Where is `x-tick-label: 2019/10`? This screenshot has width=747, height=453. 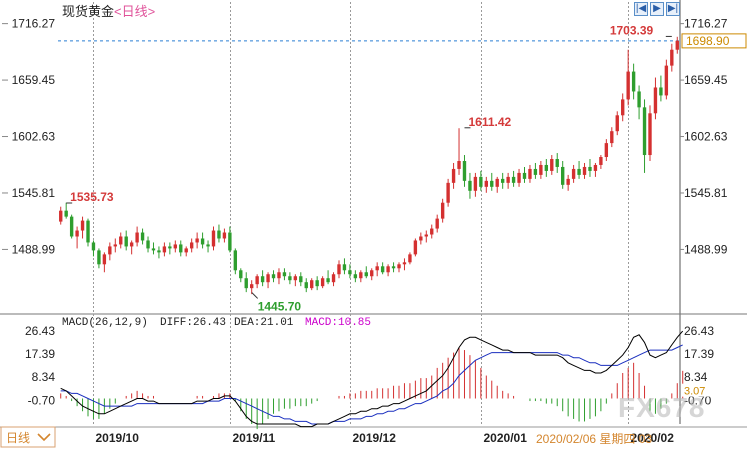
x-tick-label: 2019/10 is located at coordinates (118, 438).